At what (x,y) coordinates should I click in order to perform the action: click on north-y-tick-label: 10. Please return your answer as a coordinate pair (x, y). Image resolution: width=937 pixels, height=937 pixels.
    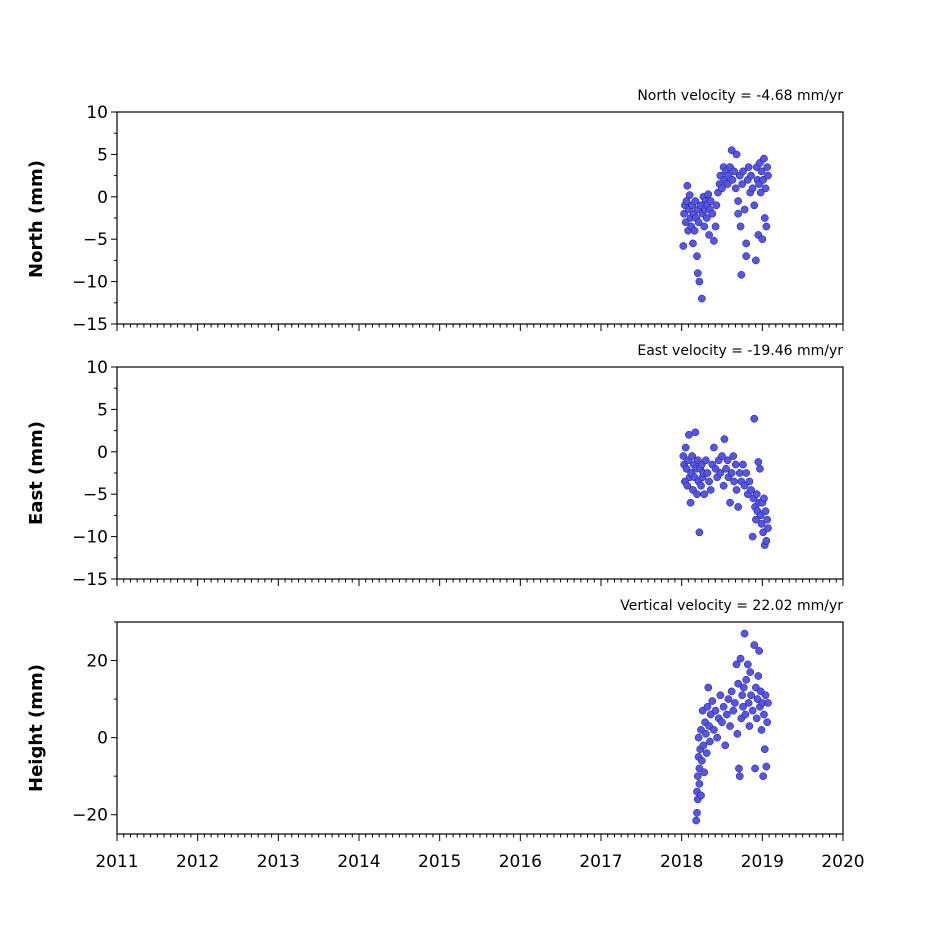
    Looking at the image, I should click on (97, 113).